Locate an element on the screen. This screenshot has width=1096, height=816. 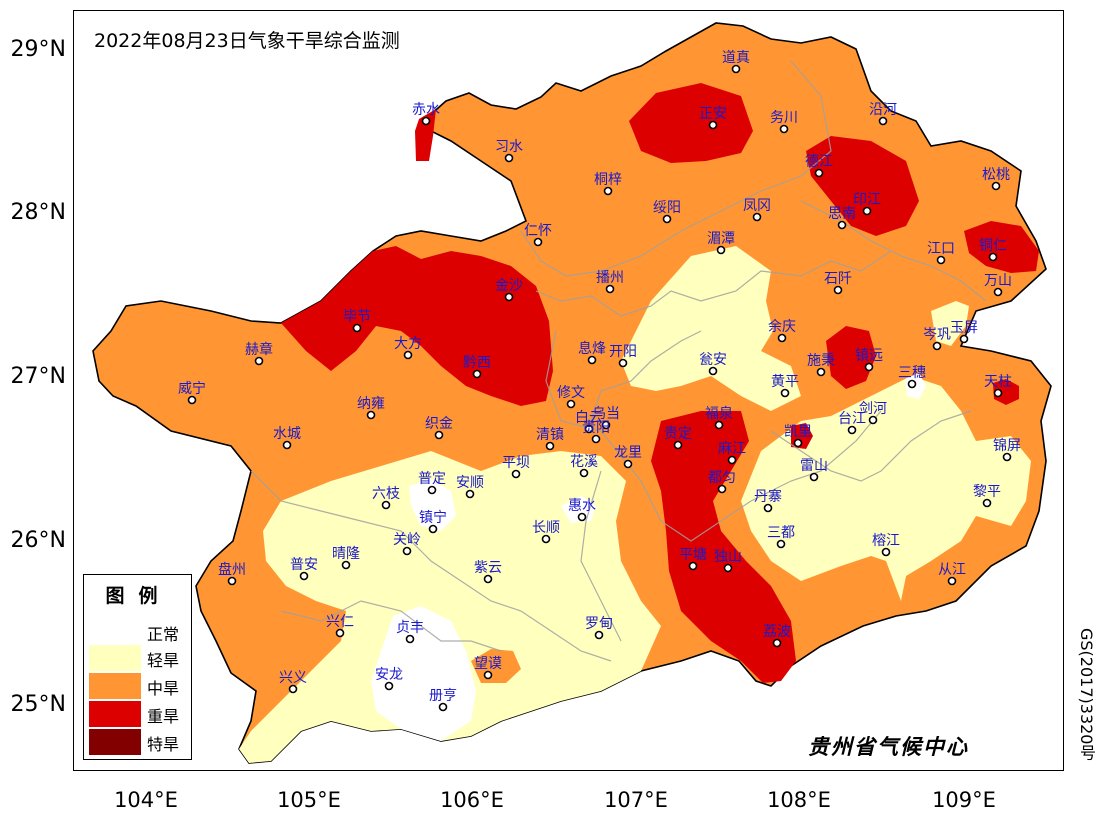
station-77: 贞丰 is located at coordinates (410, 631).